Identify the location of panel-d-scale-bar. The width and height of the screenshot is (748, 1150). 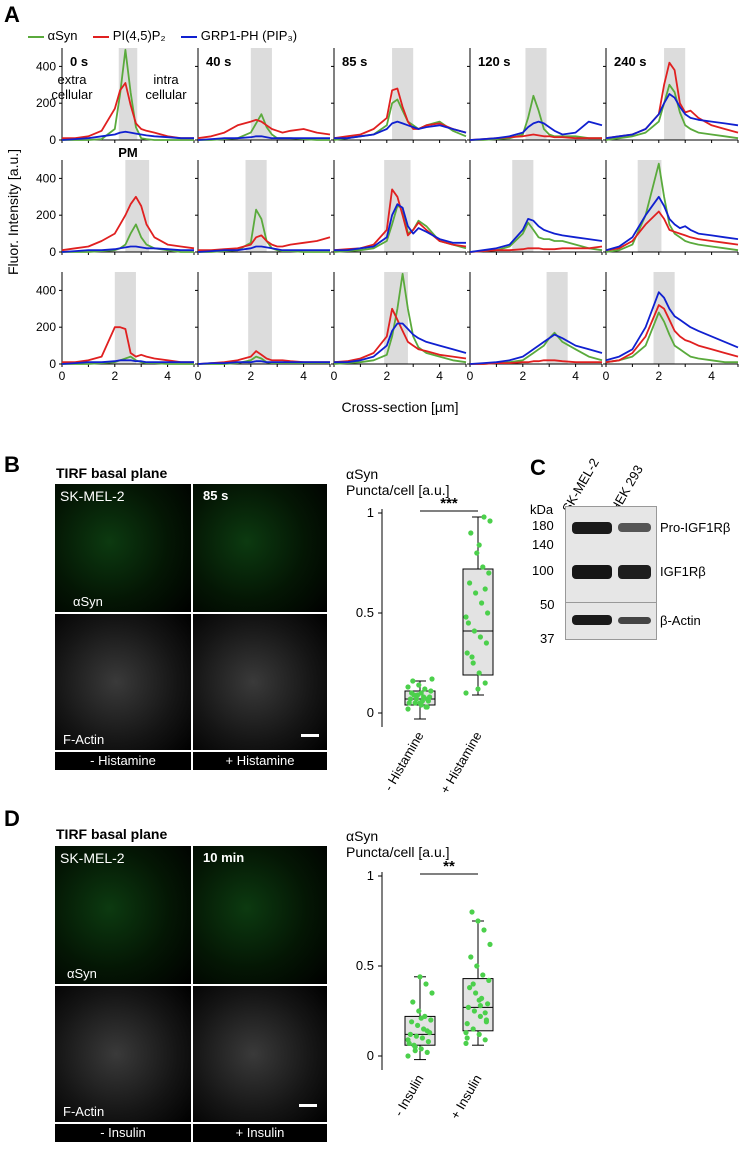
(308, 1105).